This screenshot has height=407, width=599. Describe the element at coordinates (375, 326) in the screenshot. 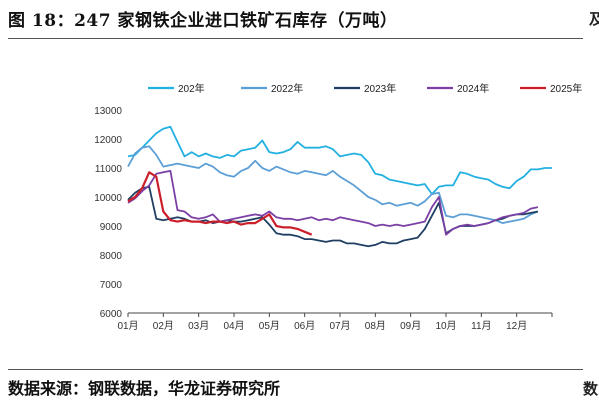

I see `x-tick-label: 08月` at that location.